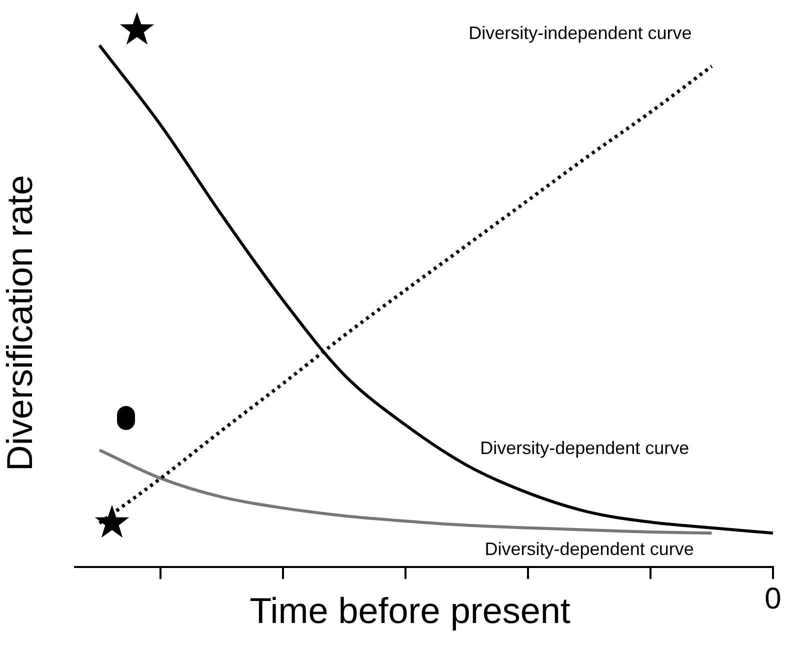  Describe the element at coordinates (580, 33) in the screenshot. I see `series-label: Diversity-independent curve` at that location.